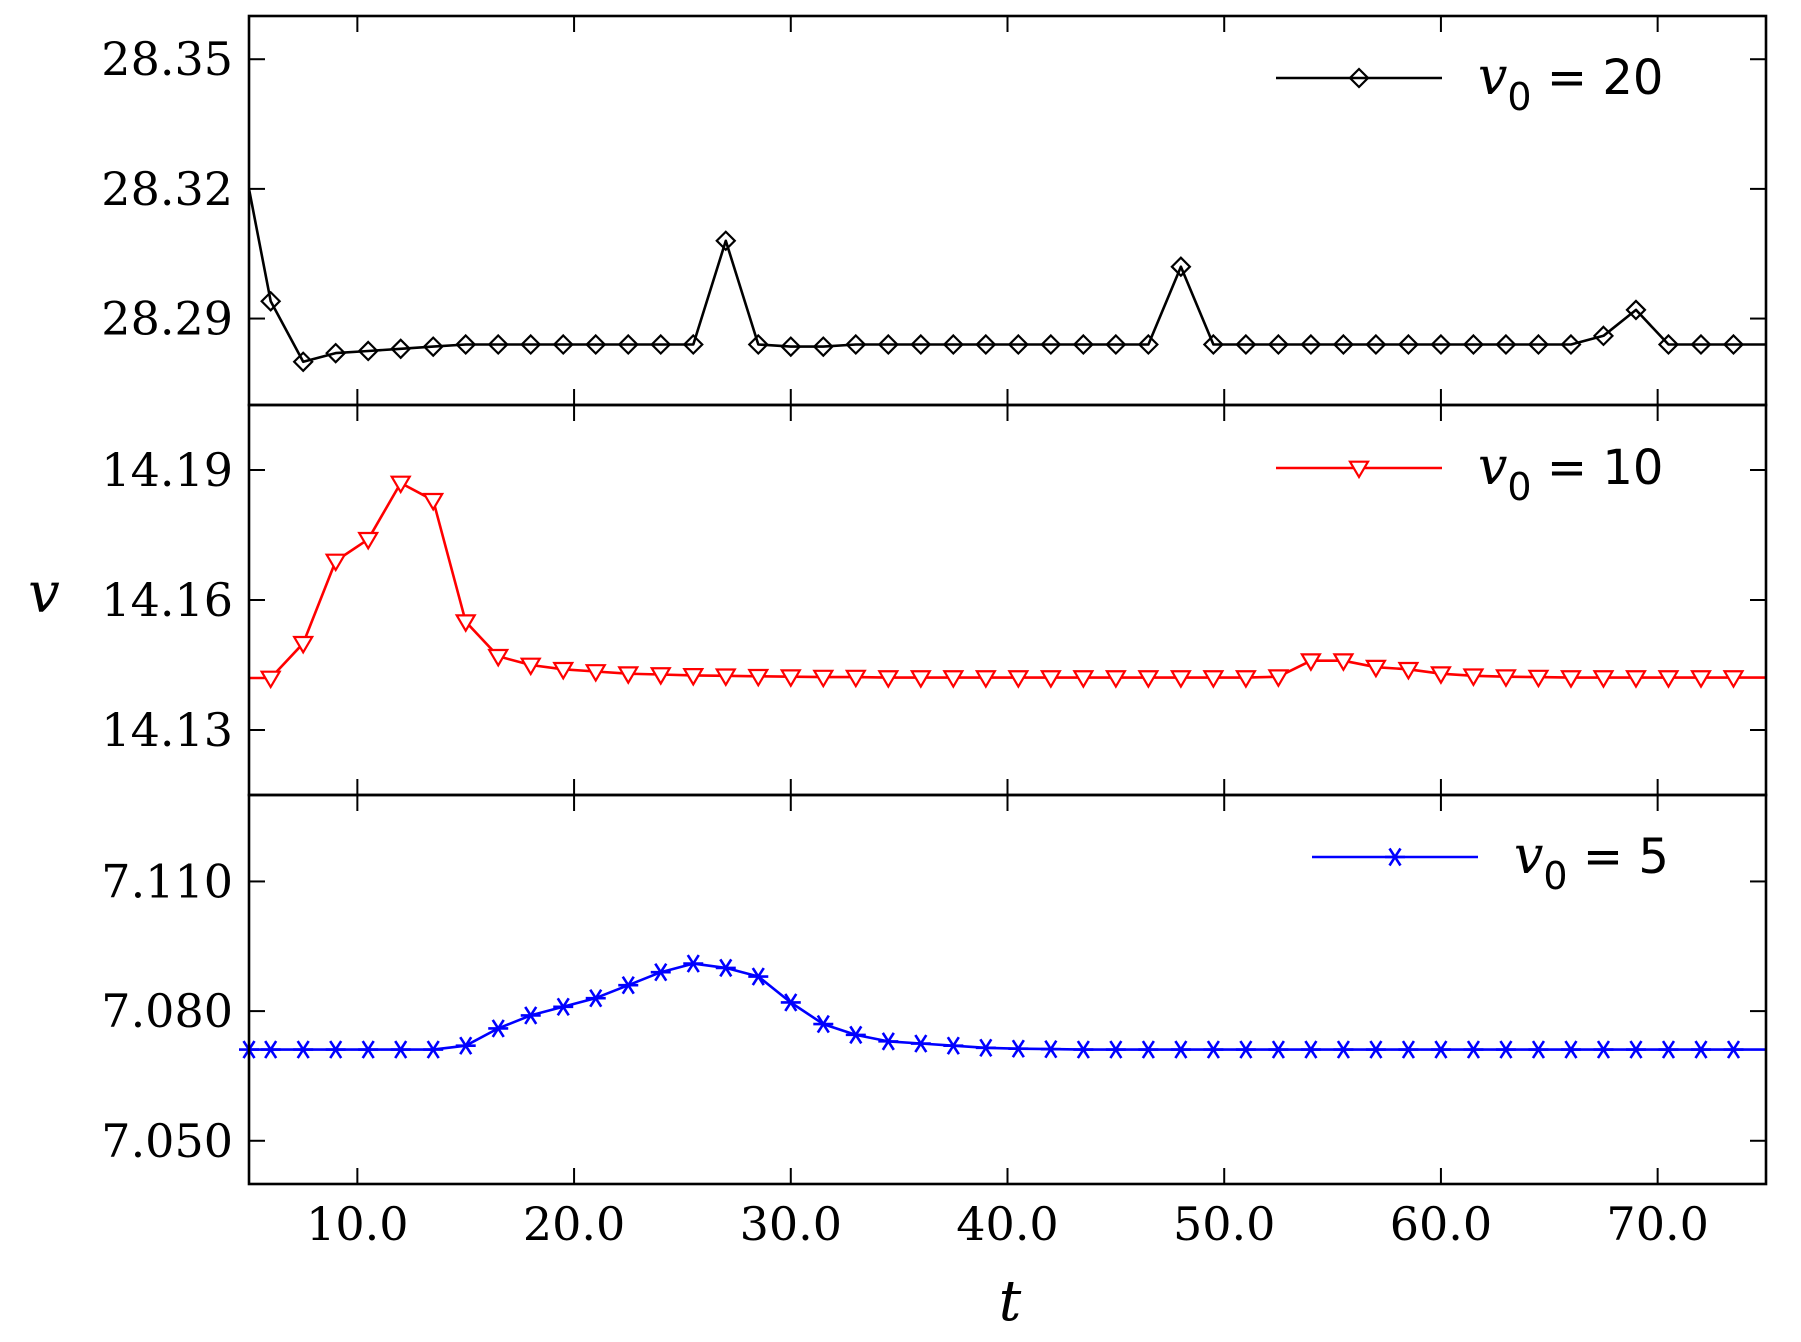  I want to click on legend-value: = 20, so click(1598, 78).